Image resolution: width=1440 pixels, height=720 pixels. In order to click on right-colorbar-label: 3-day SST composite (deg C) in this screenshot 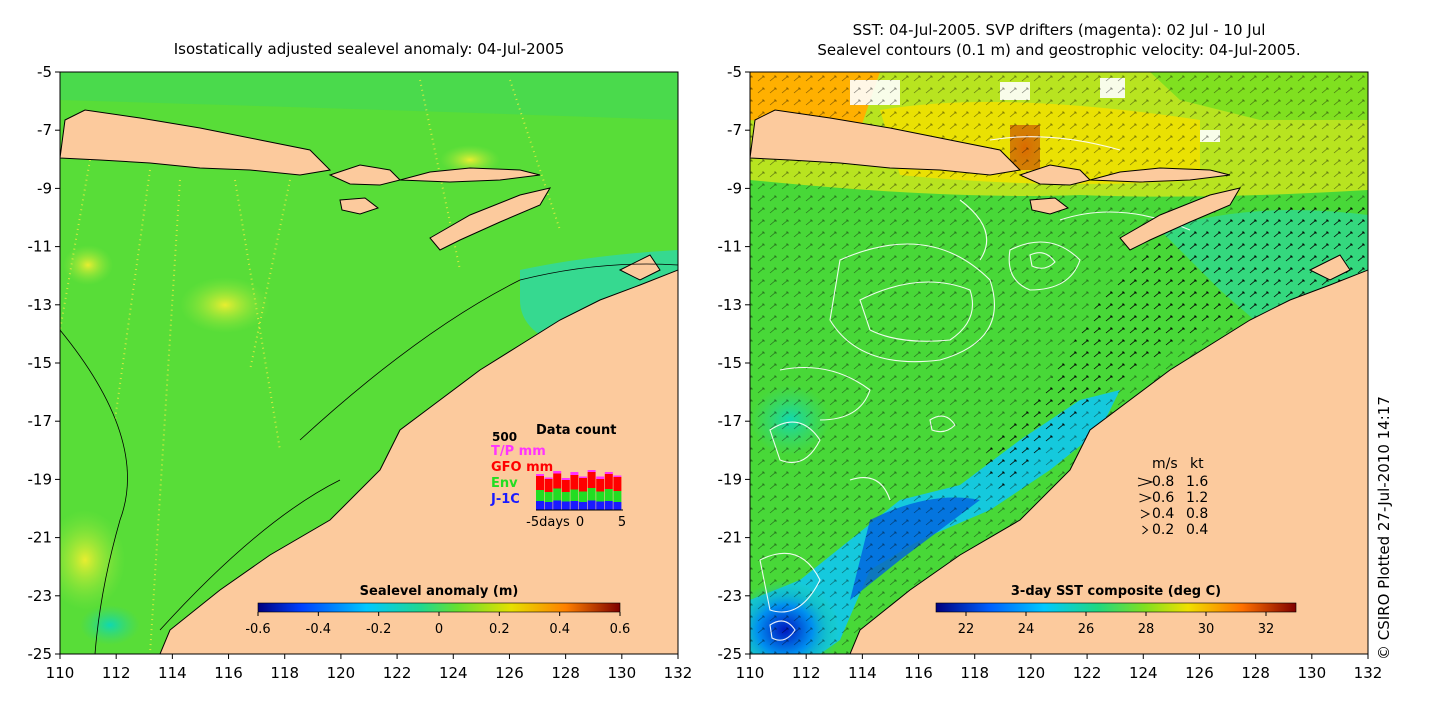, I will do `click(1116, 591)`.